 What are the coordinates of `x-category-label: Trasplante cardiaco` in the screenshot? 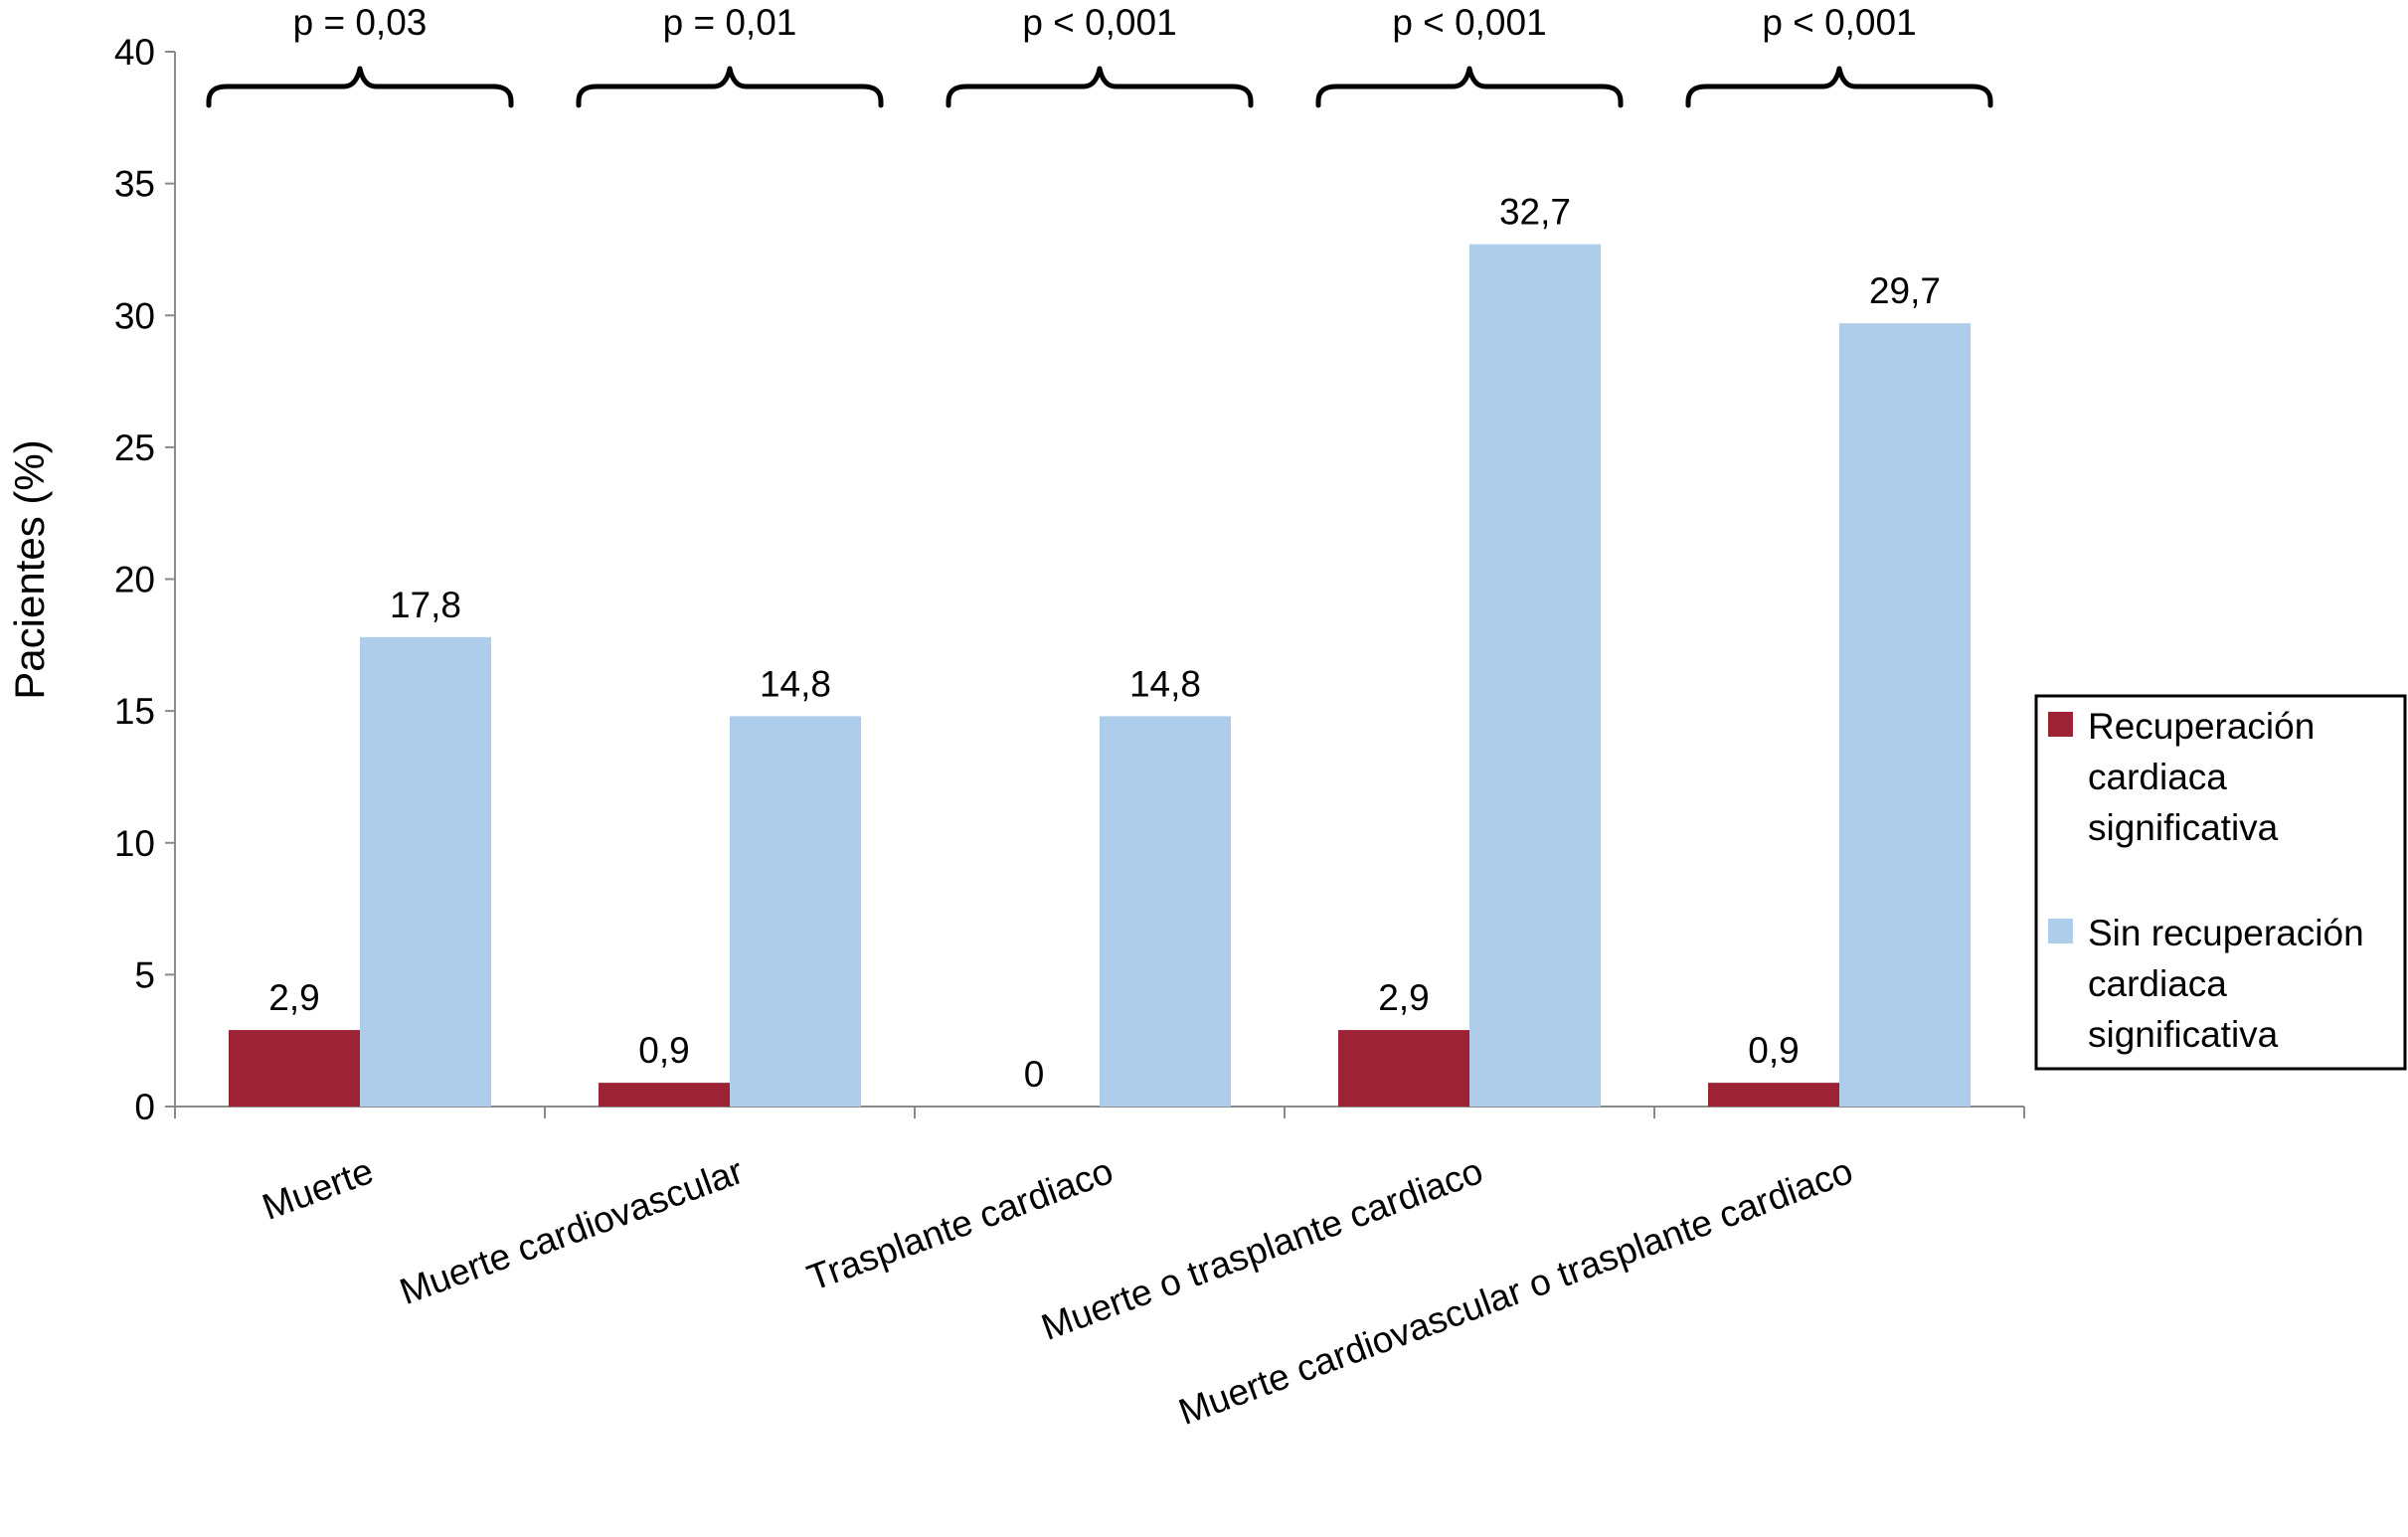 It's located at (960, 1224).